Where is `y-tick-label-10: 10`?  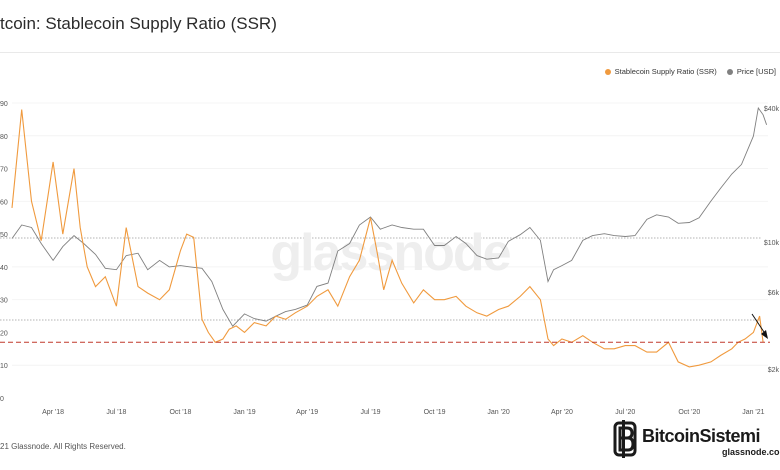
y-tick-label-10: 10 is located at coordinates (4, 366).